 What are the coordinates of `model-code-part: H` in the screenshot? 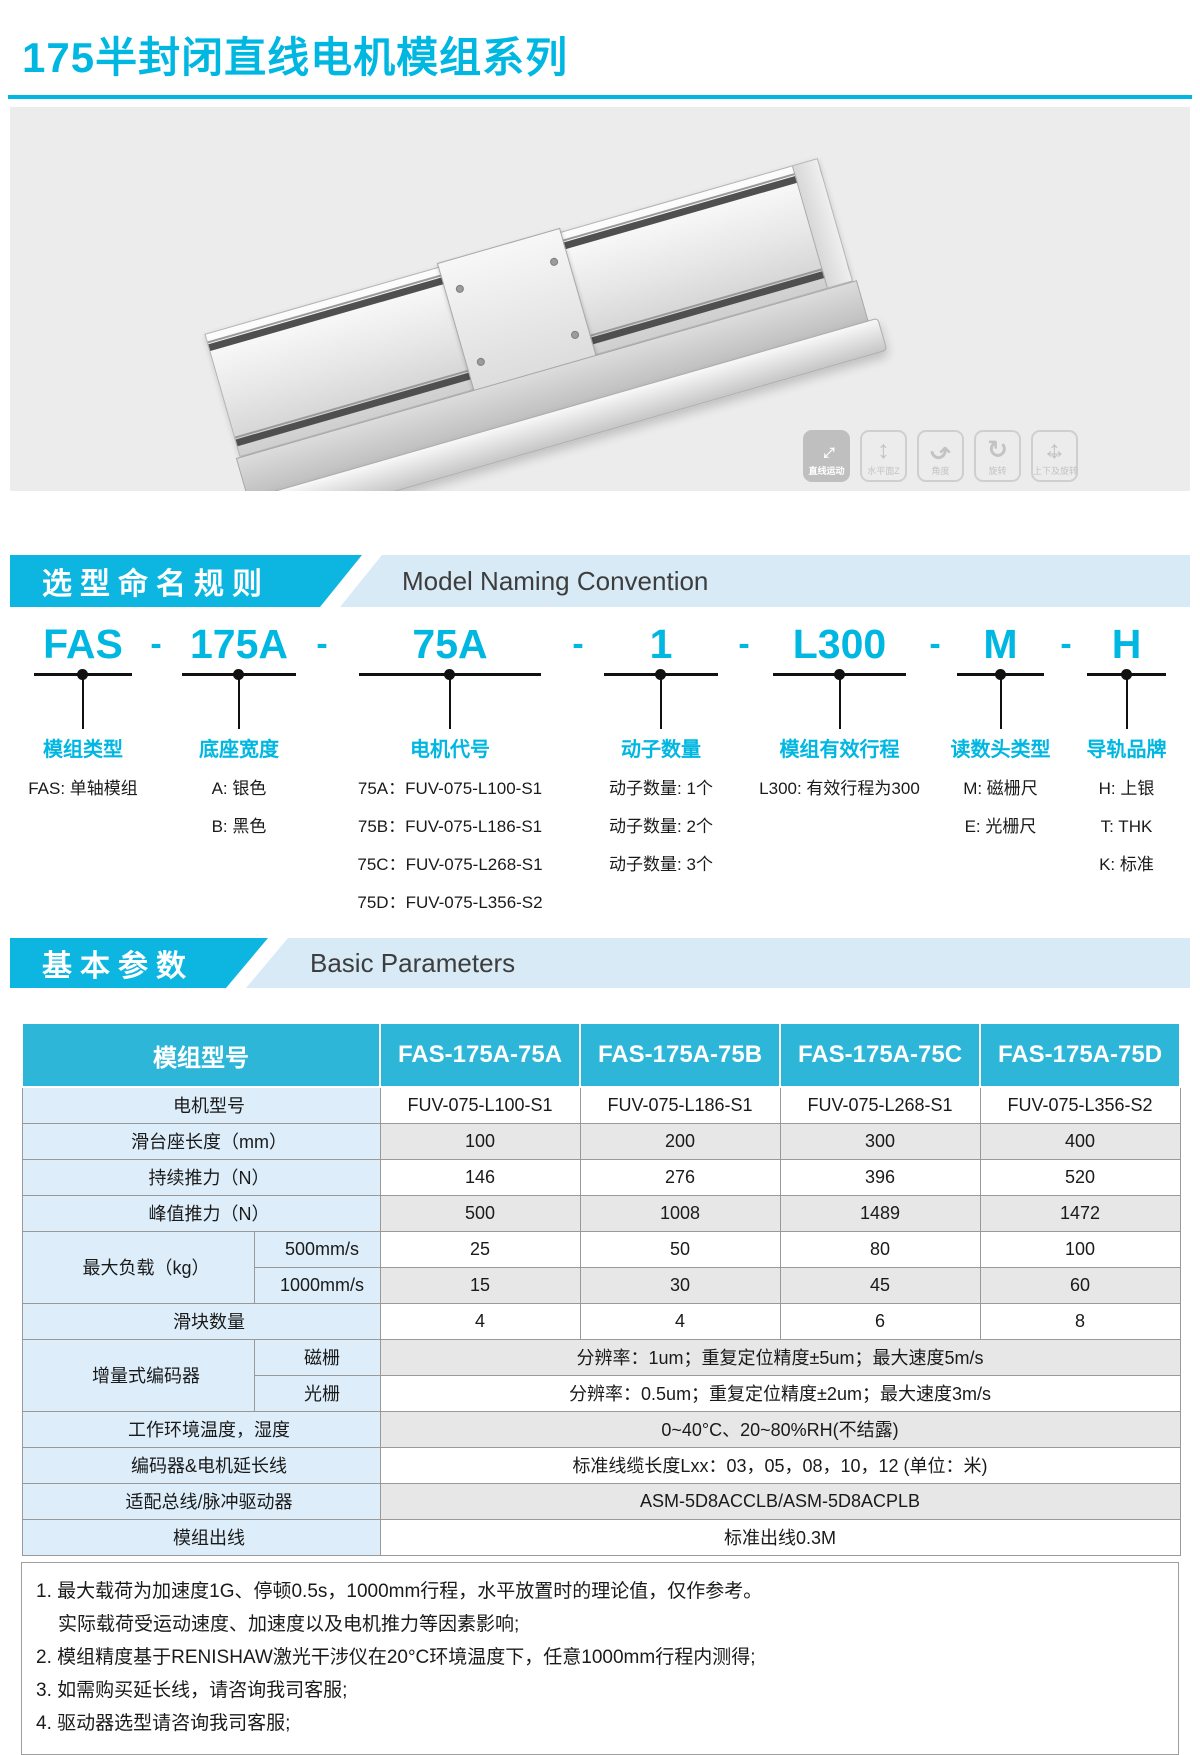 It's located at (1126, 644).